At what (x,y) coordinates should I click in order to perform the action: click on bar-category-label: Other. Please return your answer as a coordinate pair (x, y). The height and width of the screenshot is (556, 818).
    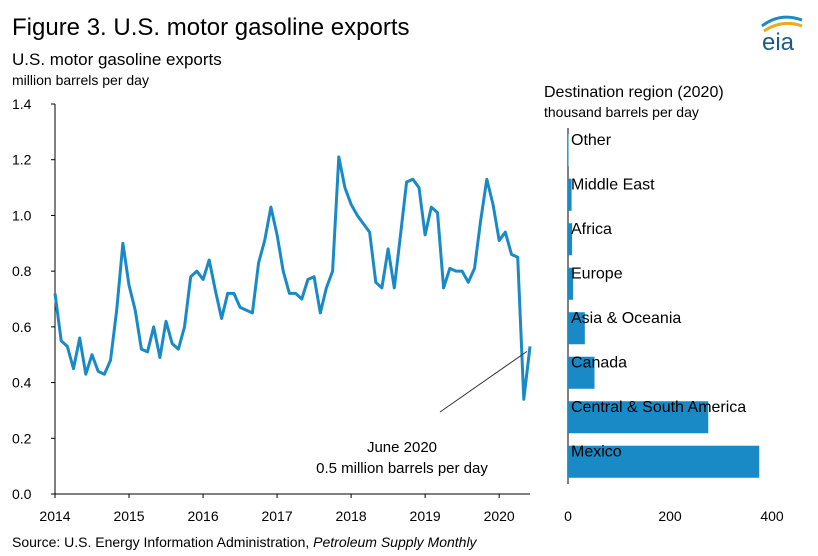
    Looking at the image, I should click on (591, 140).